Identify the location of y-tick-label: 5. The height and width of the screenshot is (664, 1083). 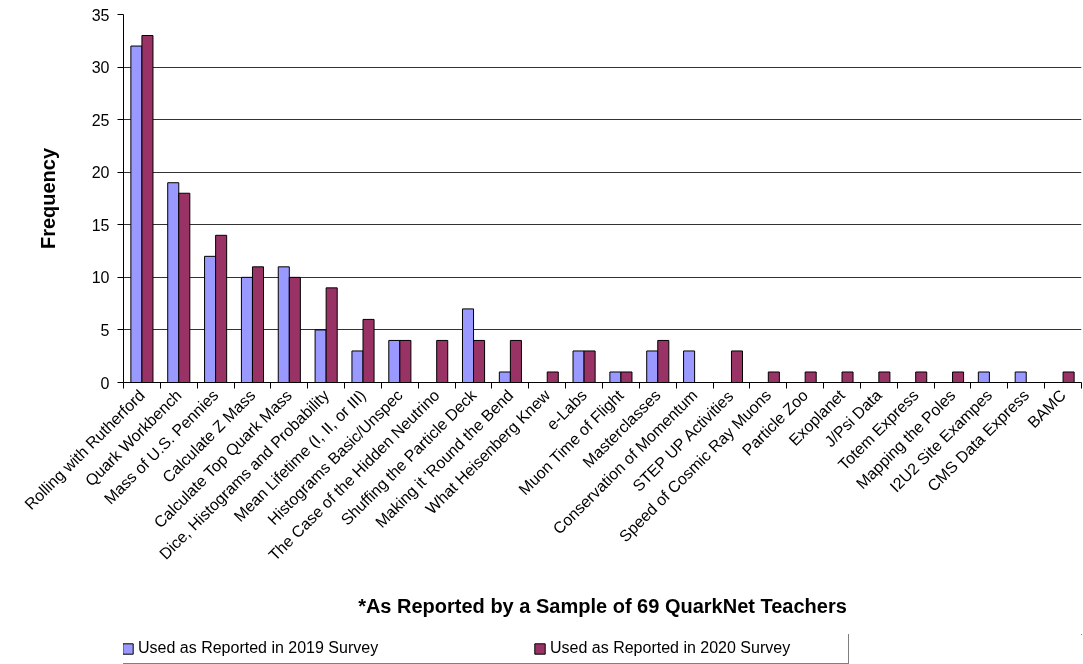
(105, 330).